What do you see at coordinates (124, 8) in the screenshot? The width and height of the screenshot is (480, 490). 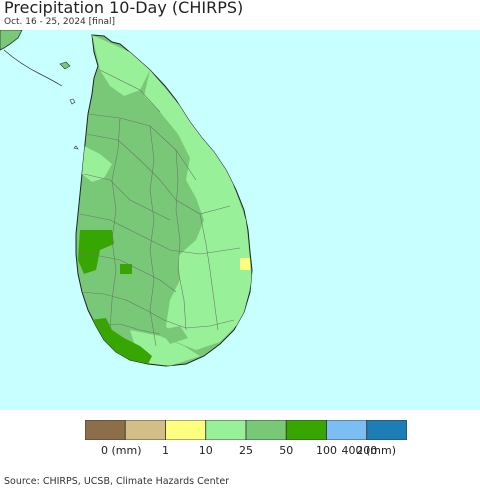 I see `map-title: Precipitation 10-Day (CHIRPS)` at bounding box center [124, 8].